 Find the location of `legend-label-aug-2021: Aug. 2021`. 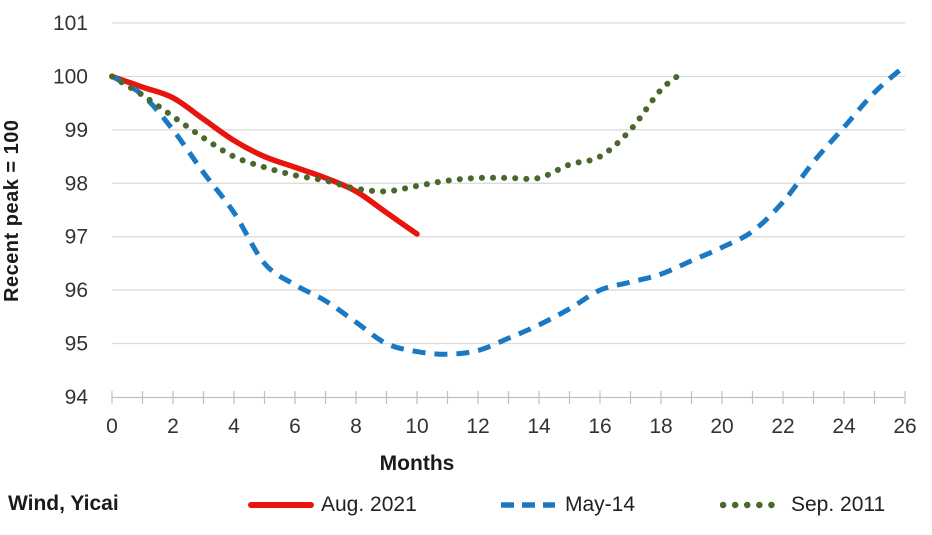

legend-label-aug-2021: Aug. 2021 is located at coordinates (369, 504).